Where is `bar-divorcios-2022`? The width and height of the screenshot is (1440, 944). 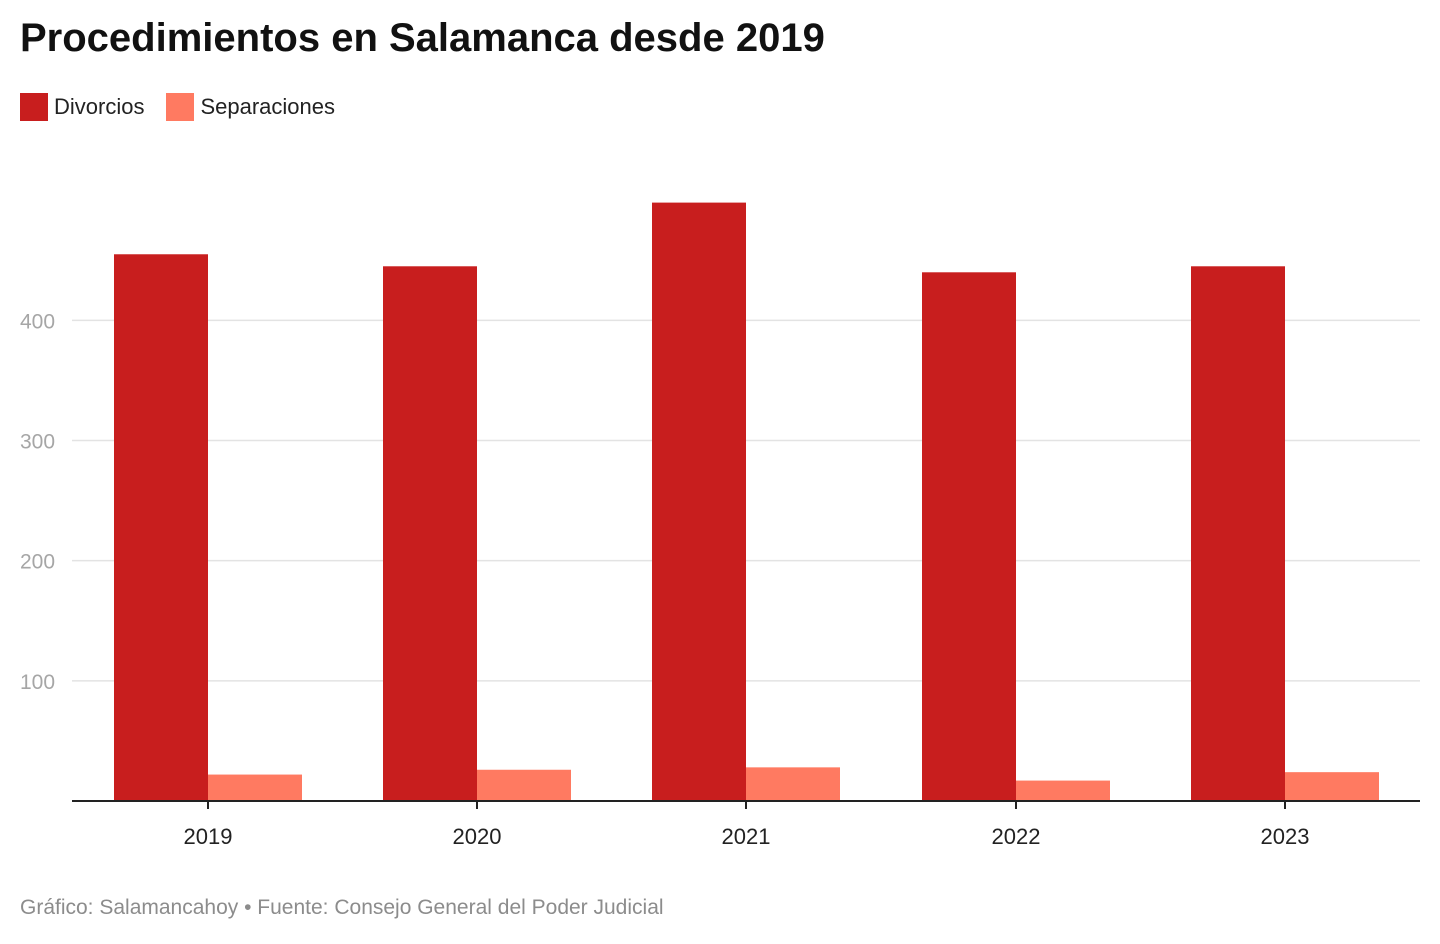 bar-divorcios-2022 is located at coordinates (969, 536).